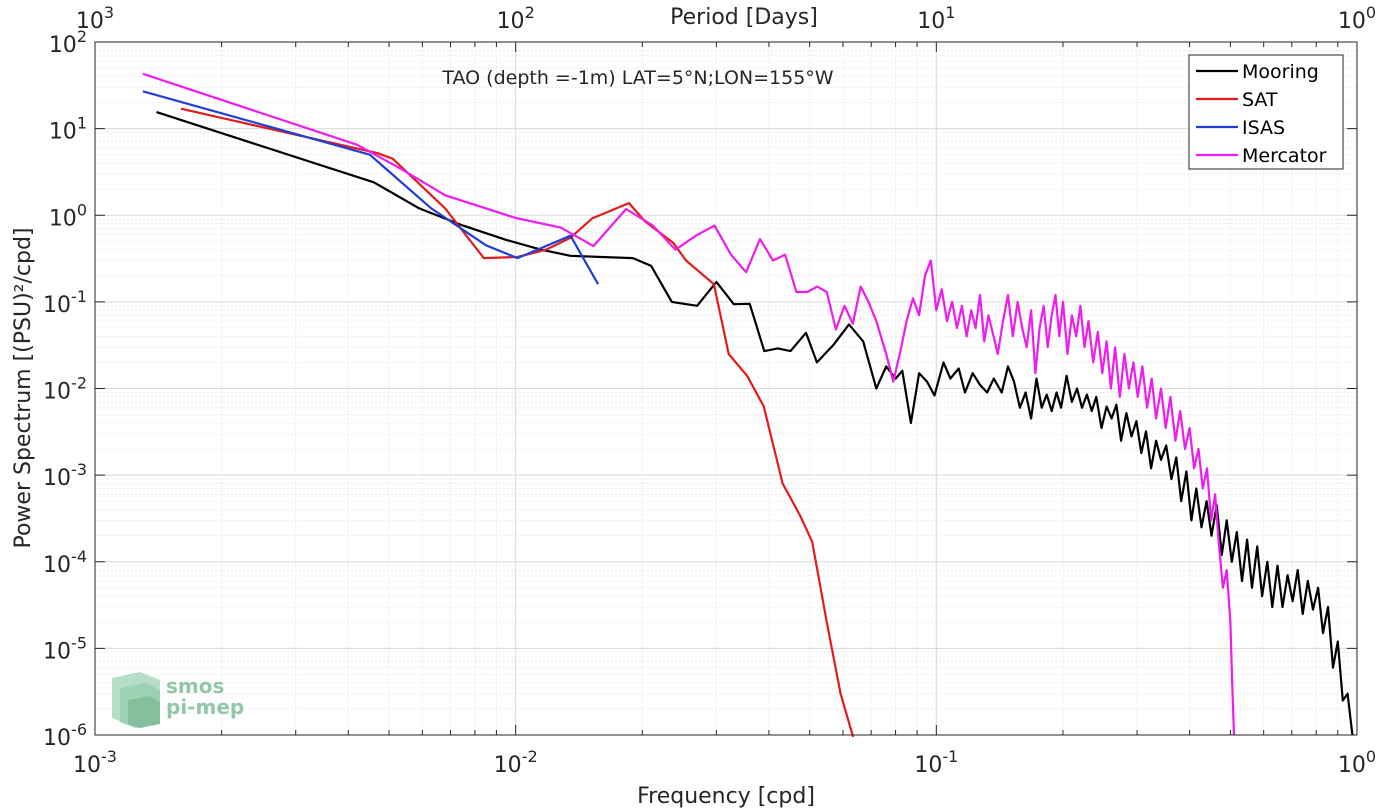 Image resolution: width=1377 pixels, height=809 pixels. What do you see at coordinates (95, 762) in the screenshot?
I see `x-tick-label: 10⁻³` at bounding box center [95, 762].